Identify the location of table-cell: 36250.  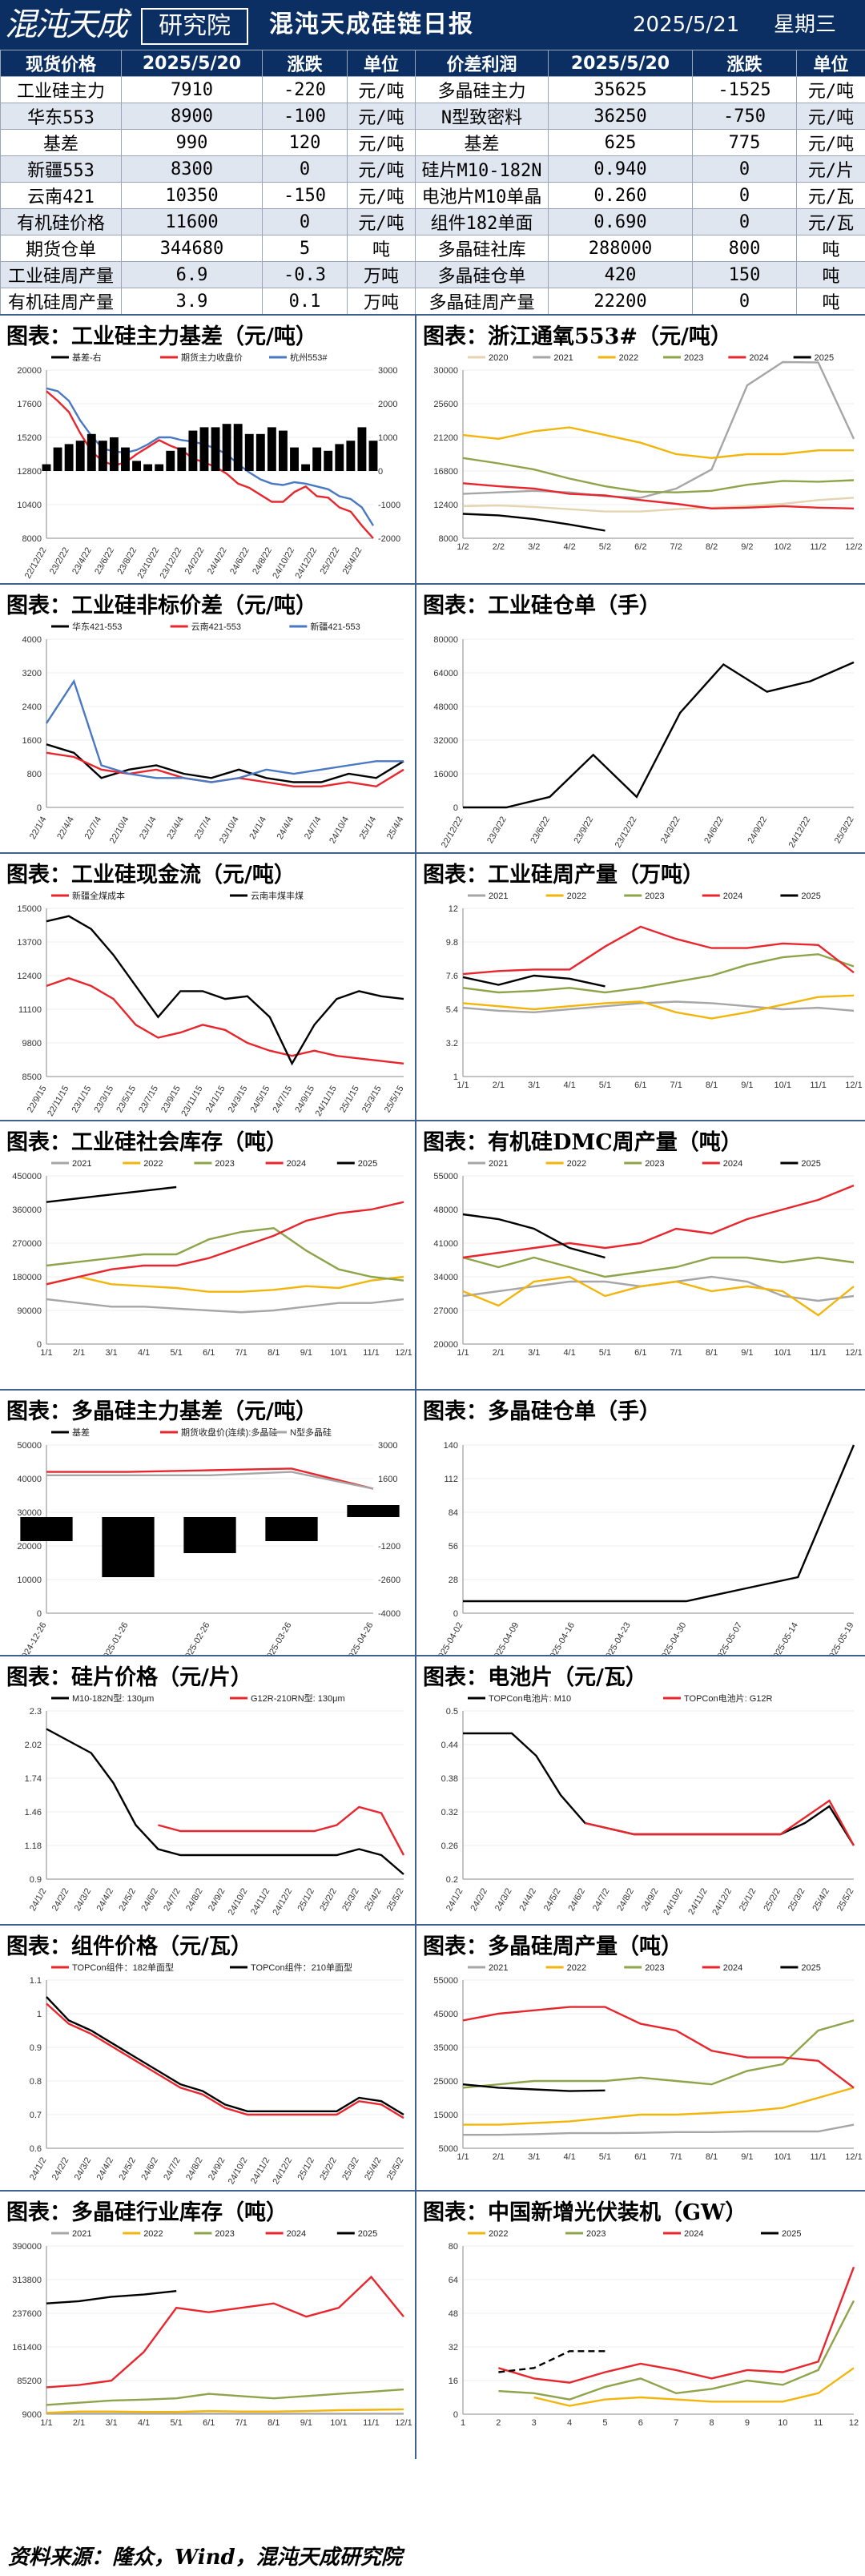
(620, 116).